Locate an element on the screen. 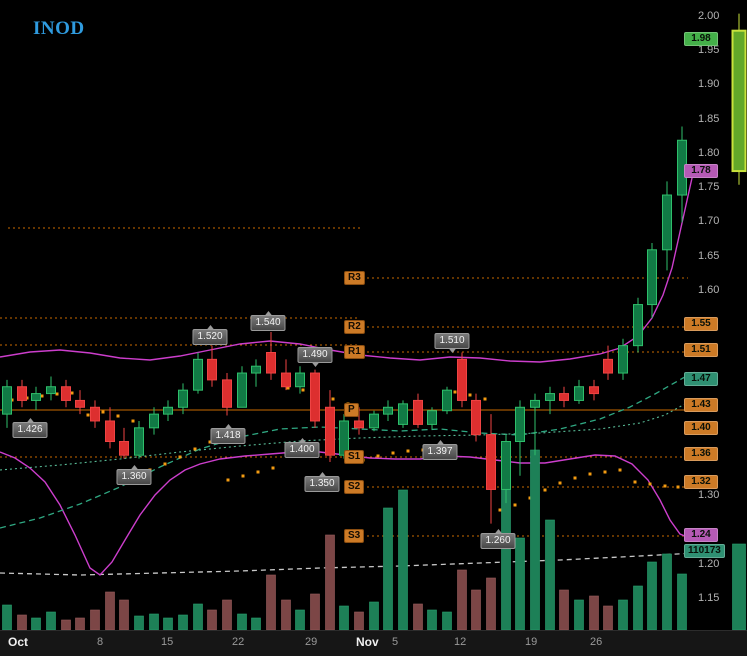  price-callout: 1.360 is located at coordinates (134, 475).